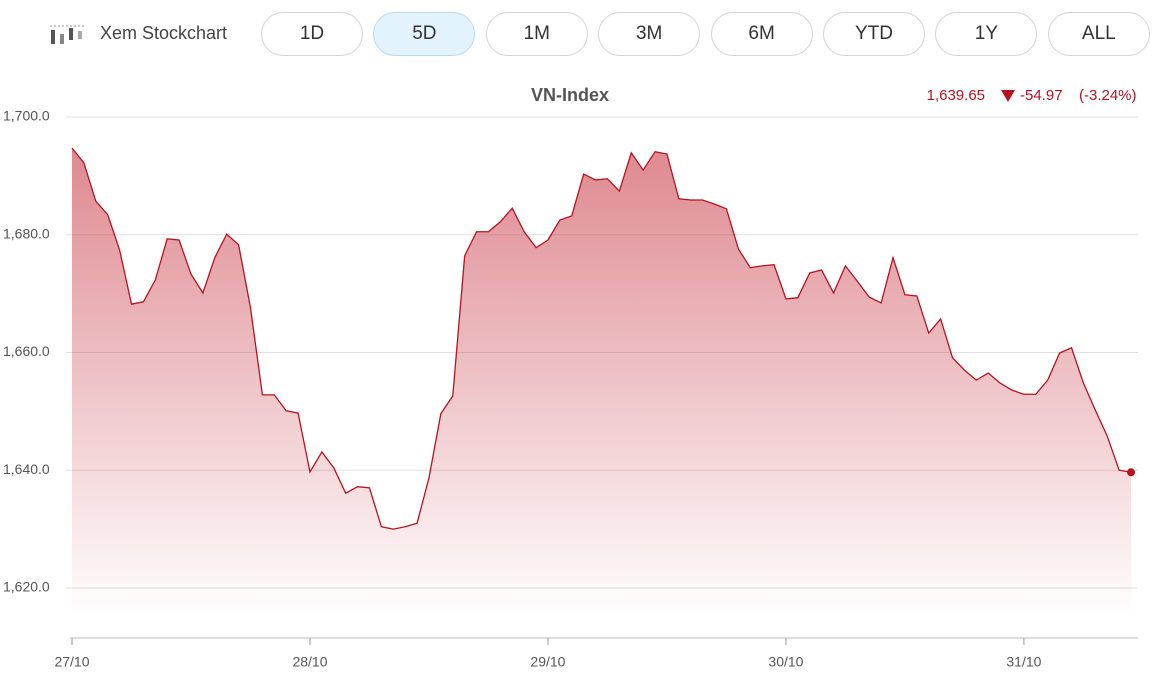 The image size is (1164, 686). What do you see at coordinates (986, 34) in the screenshot?
I see `range-button: 1Y` at bounding box center [986, 34].